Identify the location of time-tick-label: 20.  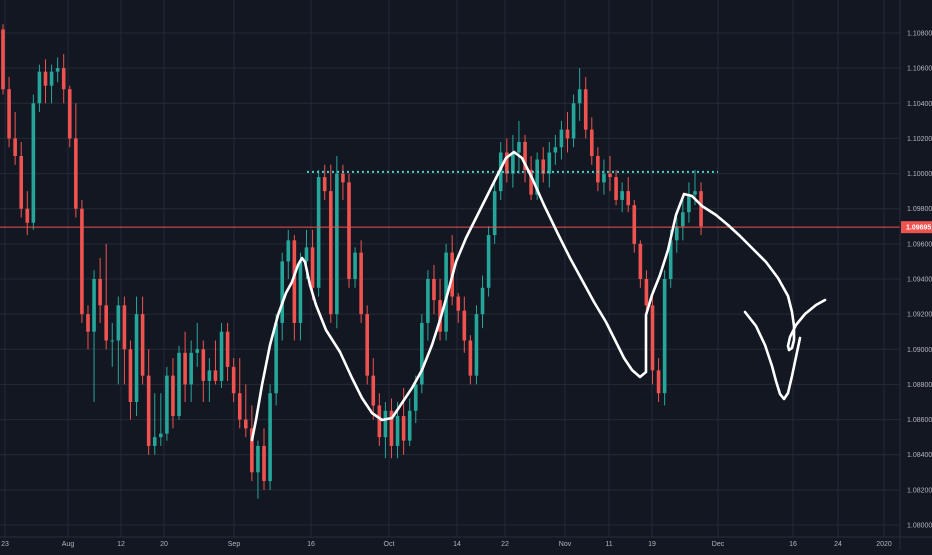
(164, 544).